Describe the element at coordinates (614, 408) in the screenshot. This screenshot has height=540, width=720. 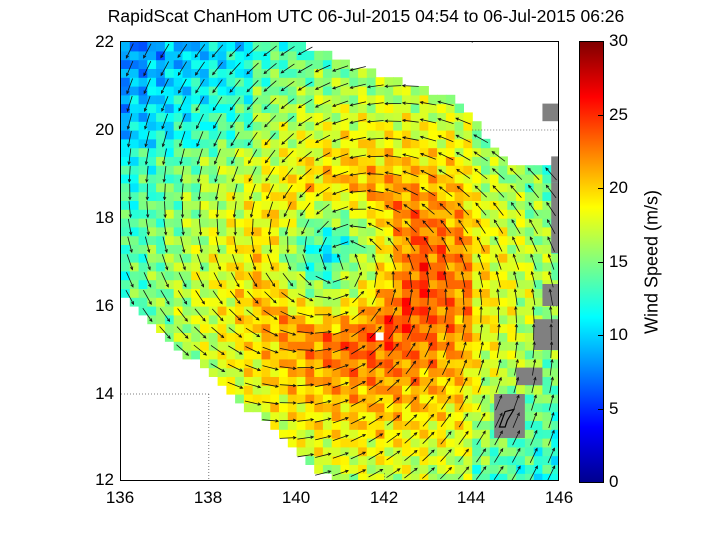
I see `colorbar-tick-label: 5` at that location.